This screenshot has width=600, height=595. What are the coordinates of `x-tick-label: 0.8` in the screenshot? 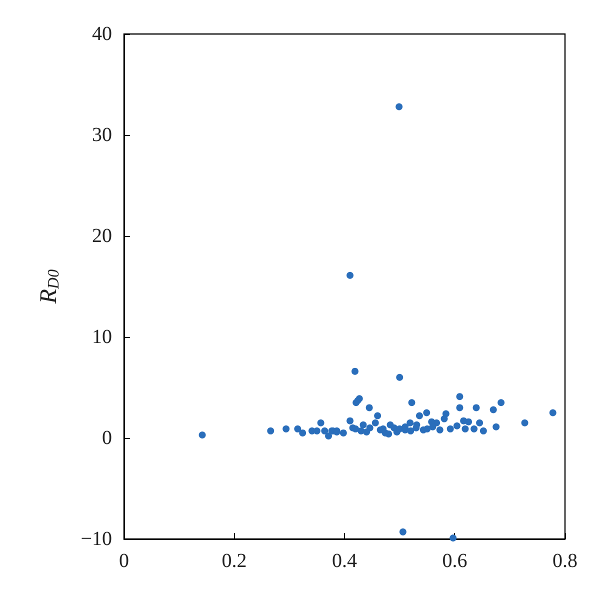 It's located at (565, 561).